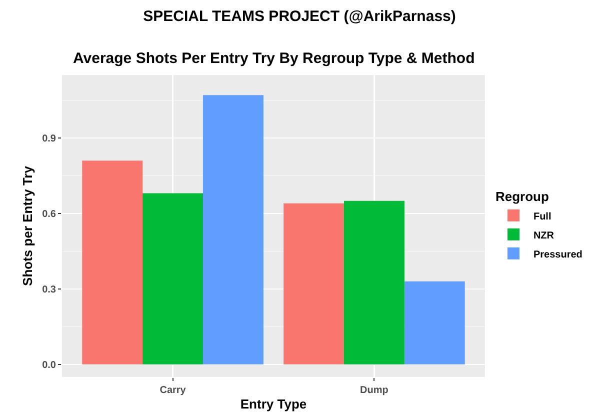 This screenshot has width=599, height=417. What do you see at coordinates (522, 196) in the screenshot?
I see `legend-title: Regroup` at bounding box center [522, 196].